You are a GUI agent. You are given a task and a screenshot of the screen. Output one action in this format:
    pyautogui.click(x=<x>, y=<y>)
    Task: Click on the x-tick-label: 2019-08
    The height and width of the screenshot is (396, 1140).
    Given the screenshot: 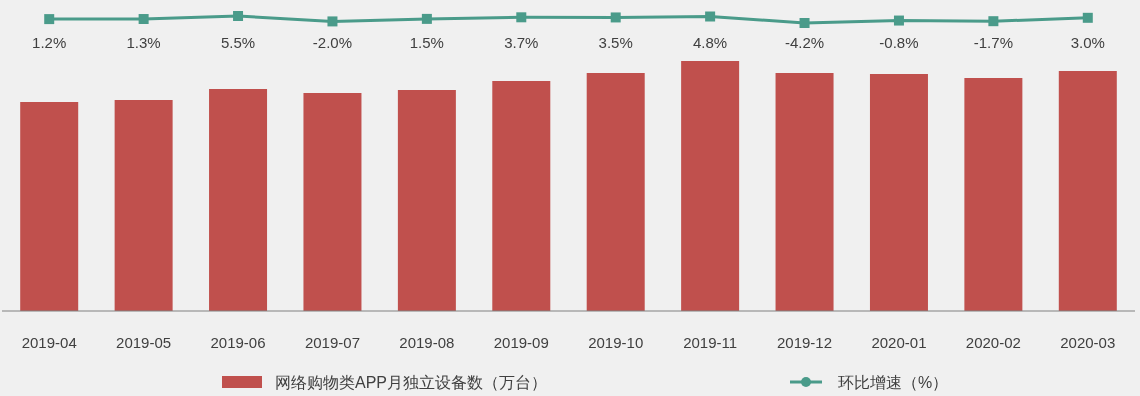 What is the action you would take?
    pyautogui.click(x=427, y=342)
    